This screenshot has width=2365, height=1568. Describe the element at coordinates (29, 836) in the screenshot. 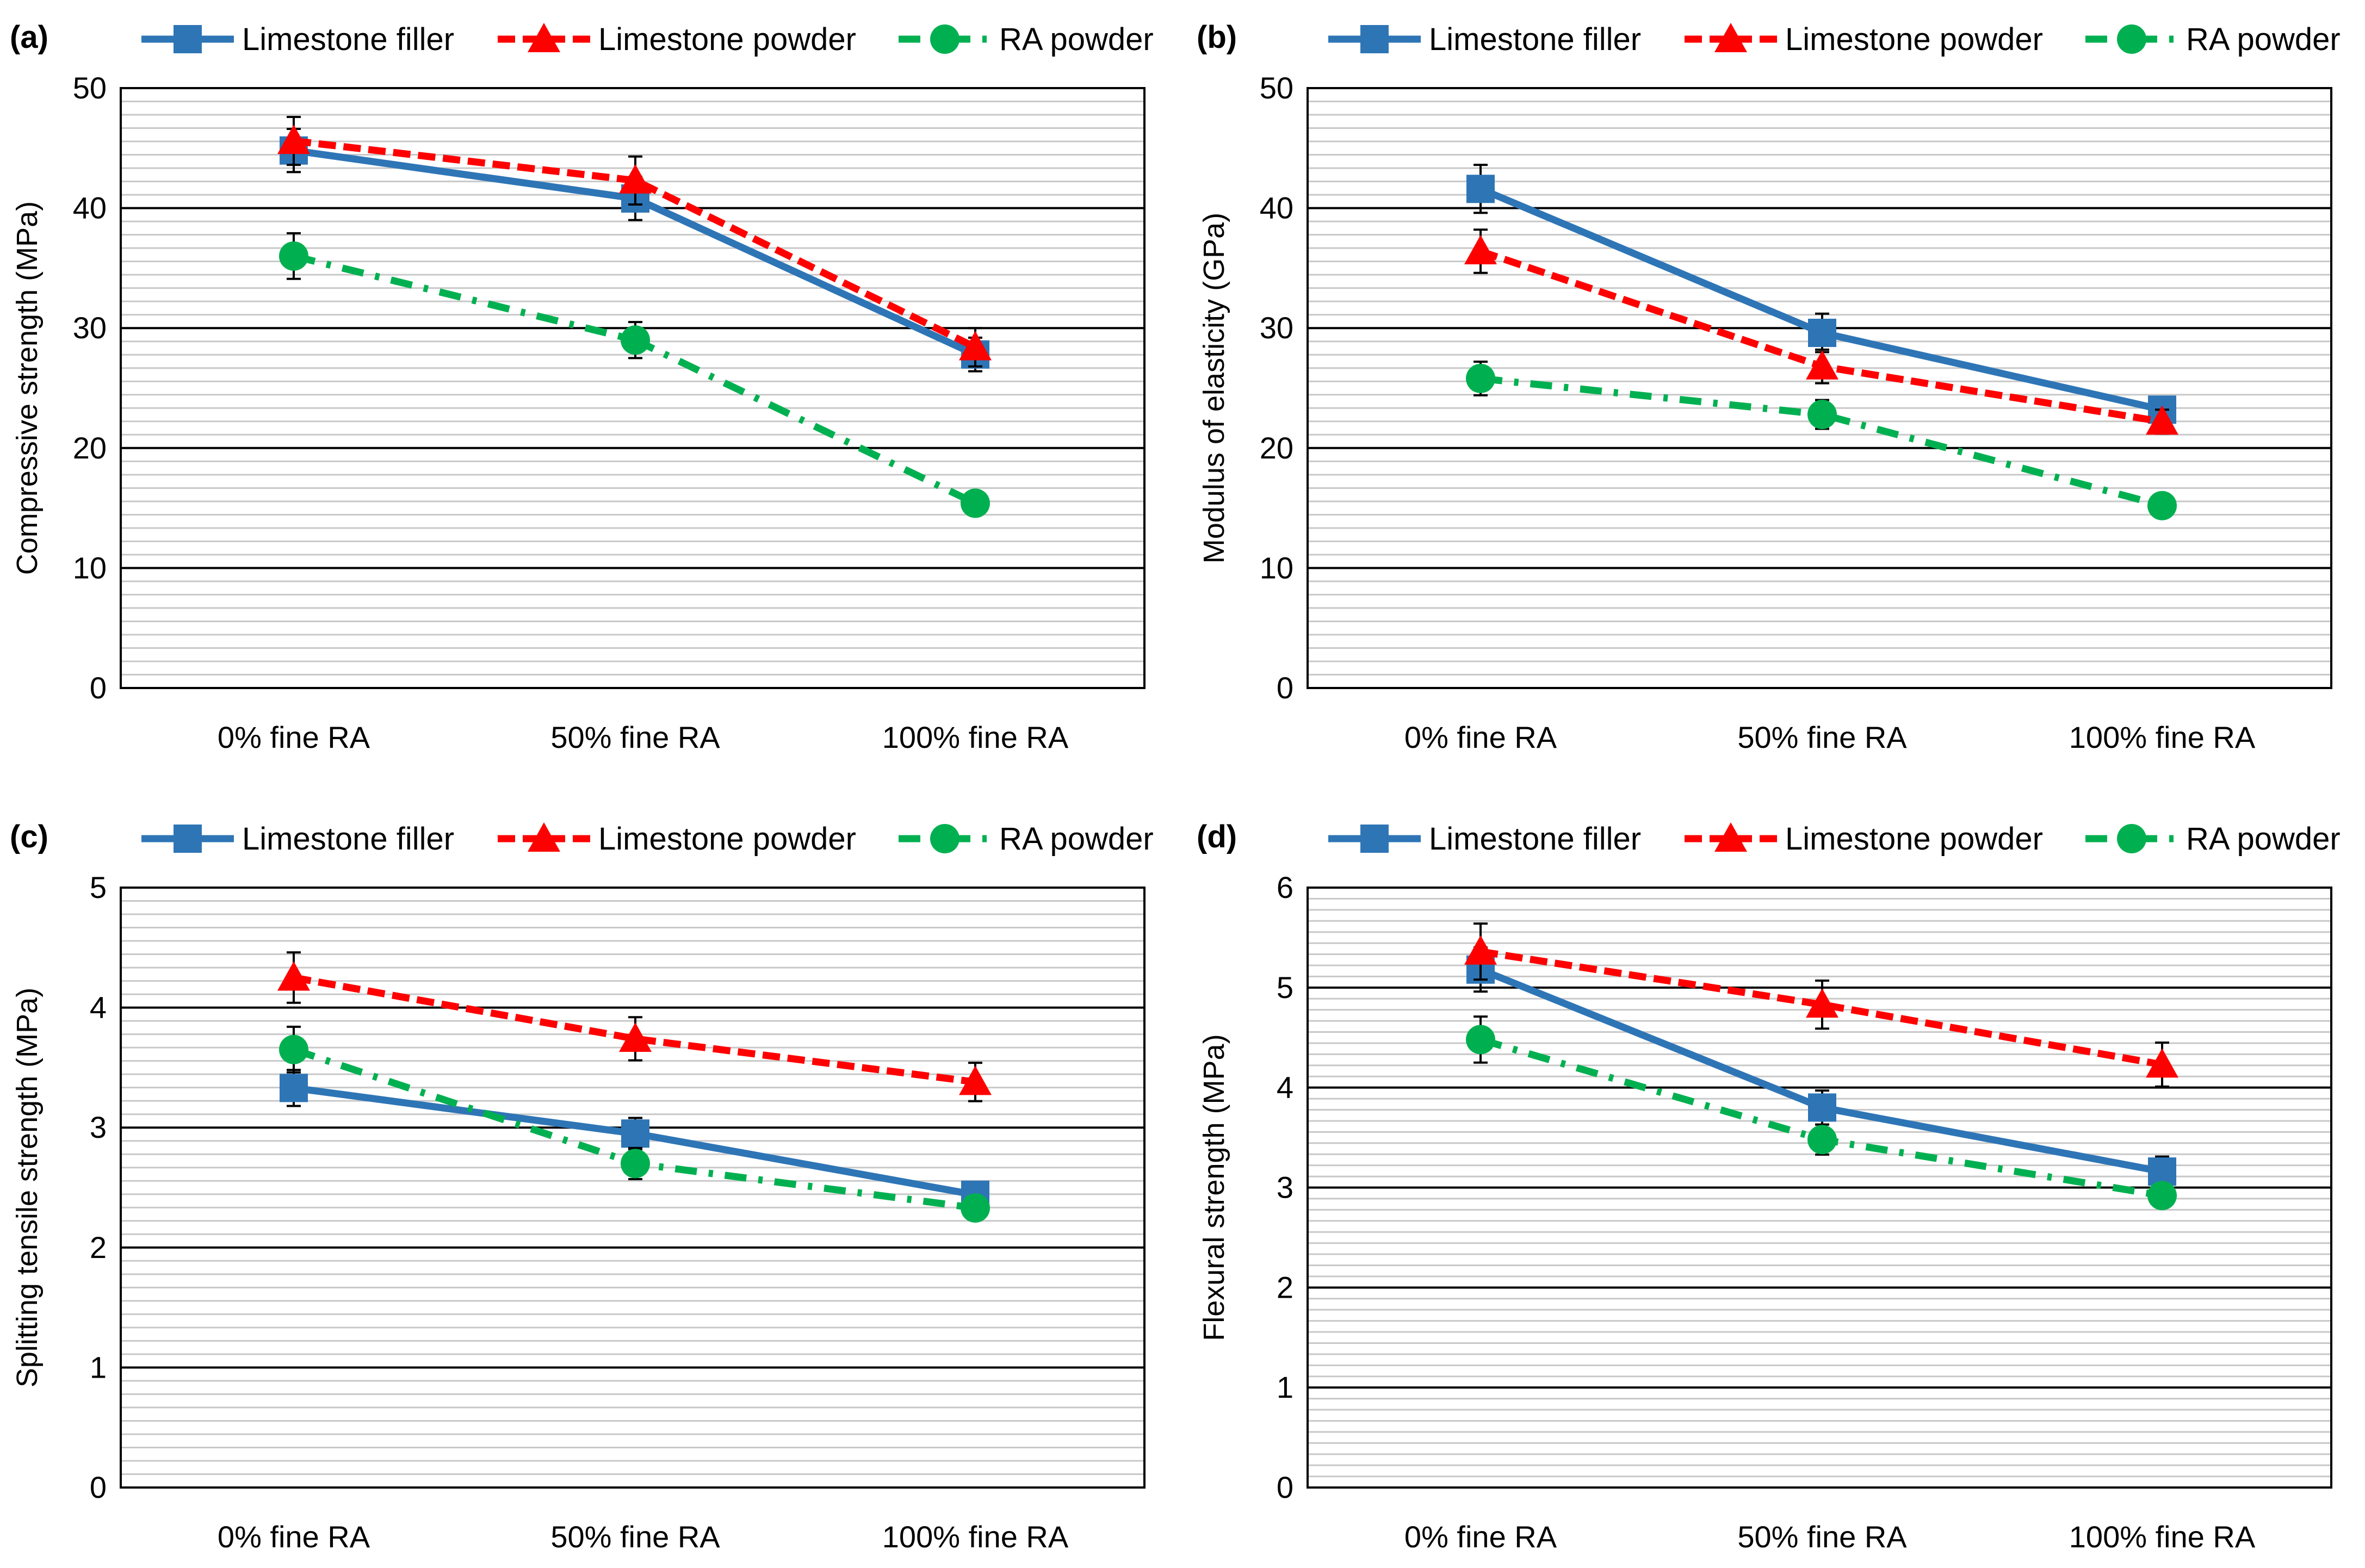

I see `panel-letter: (c)` at that location.